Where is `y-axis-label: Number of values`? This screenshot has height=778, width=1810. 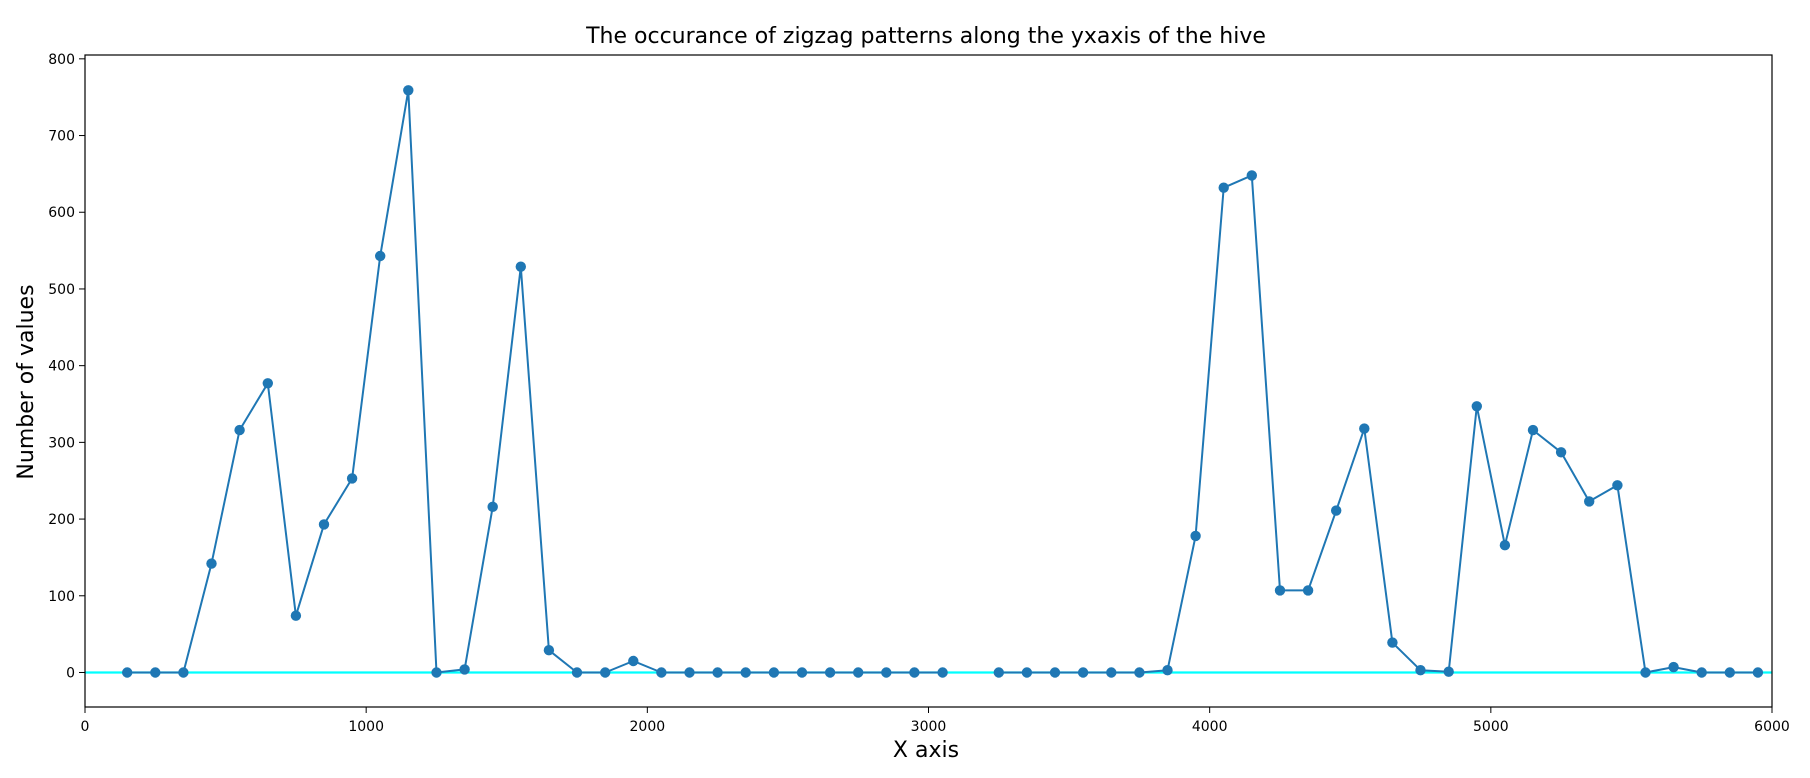
y-axis-label: Number of values is located at coordinates (26, 381).